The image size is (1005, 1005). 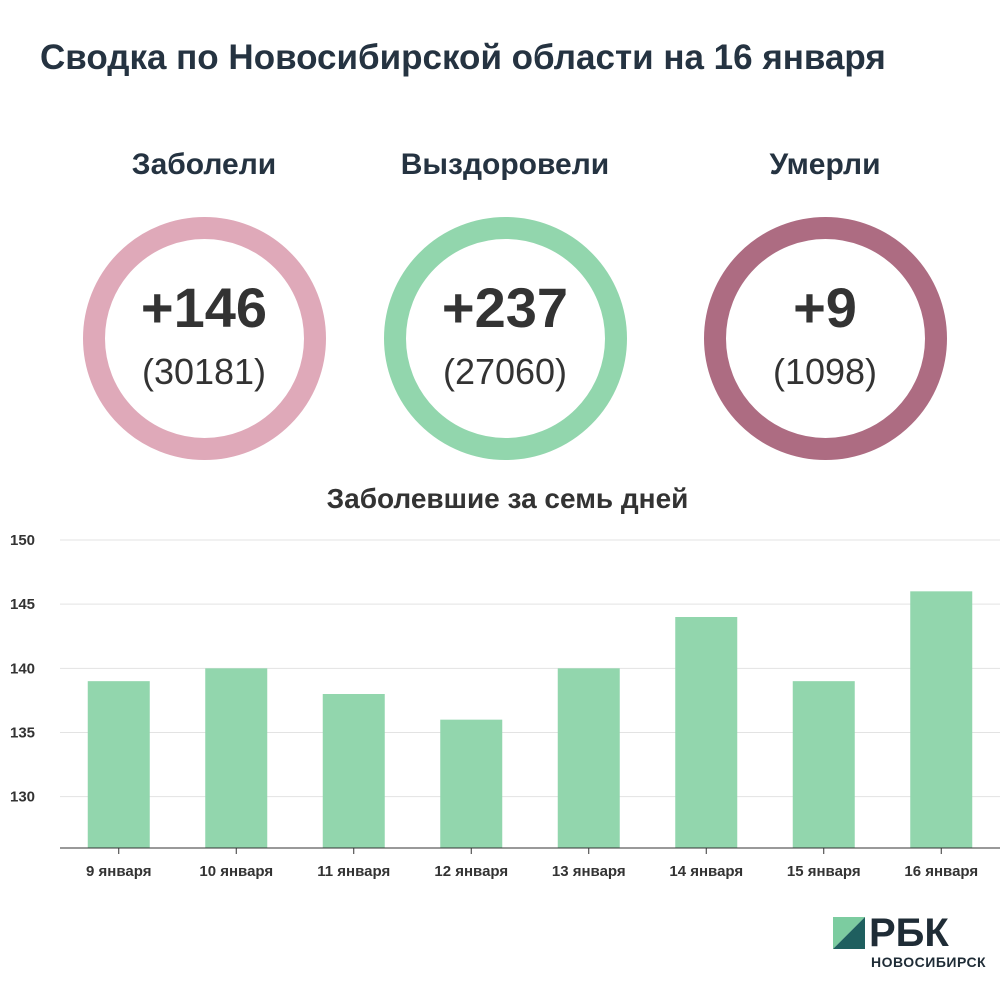 What do you see at coordinates (507, 498) in the screenshot?
I see `chart-title: Заболевшие за семь дней` at bounding box center [507, 498].